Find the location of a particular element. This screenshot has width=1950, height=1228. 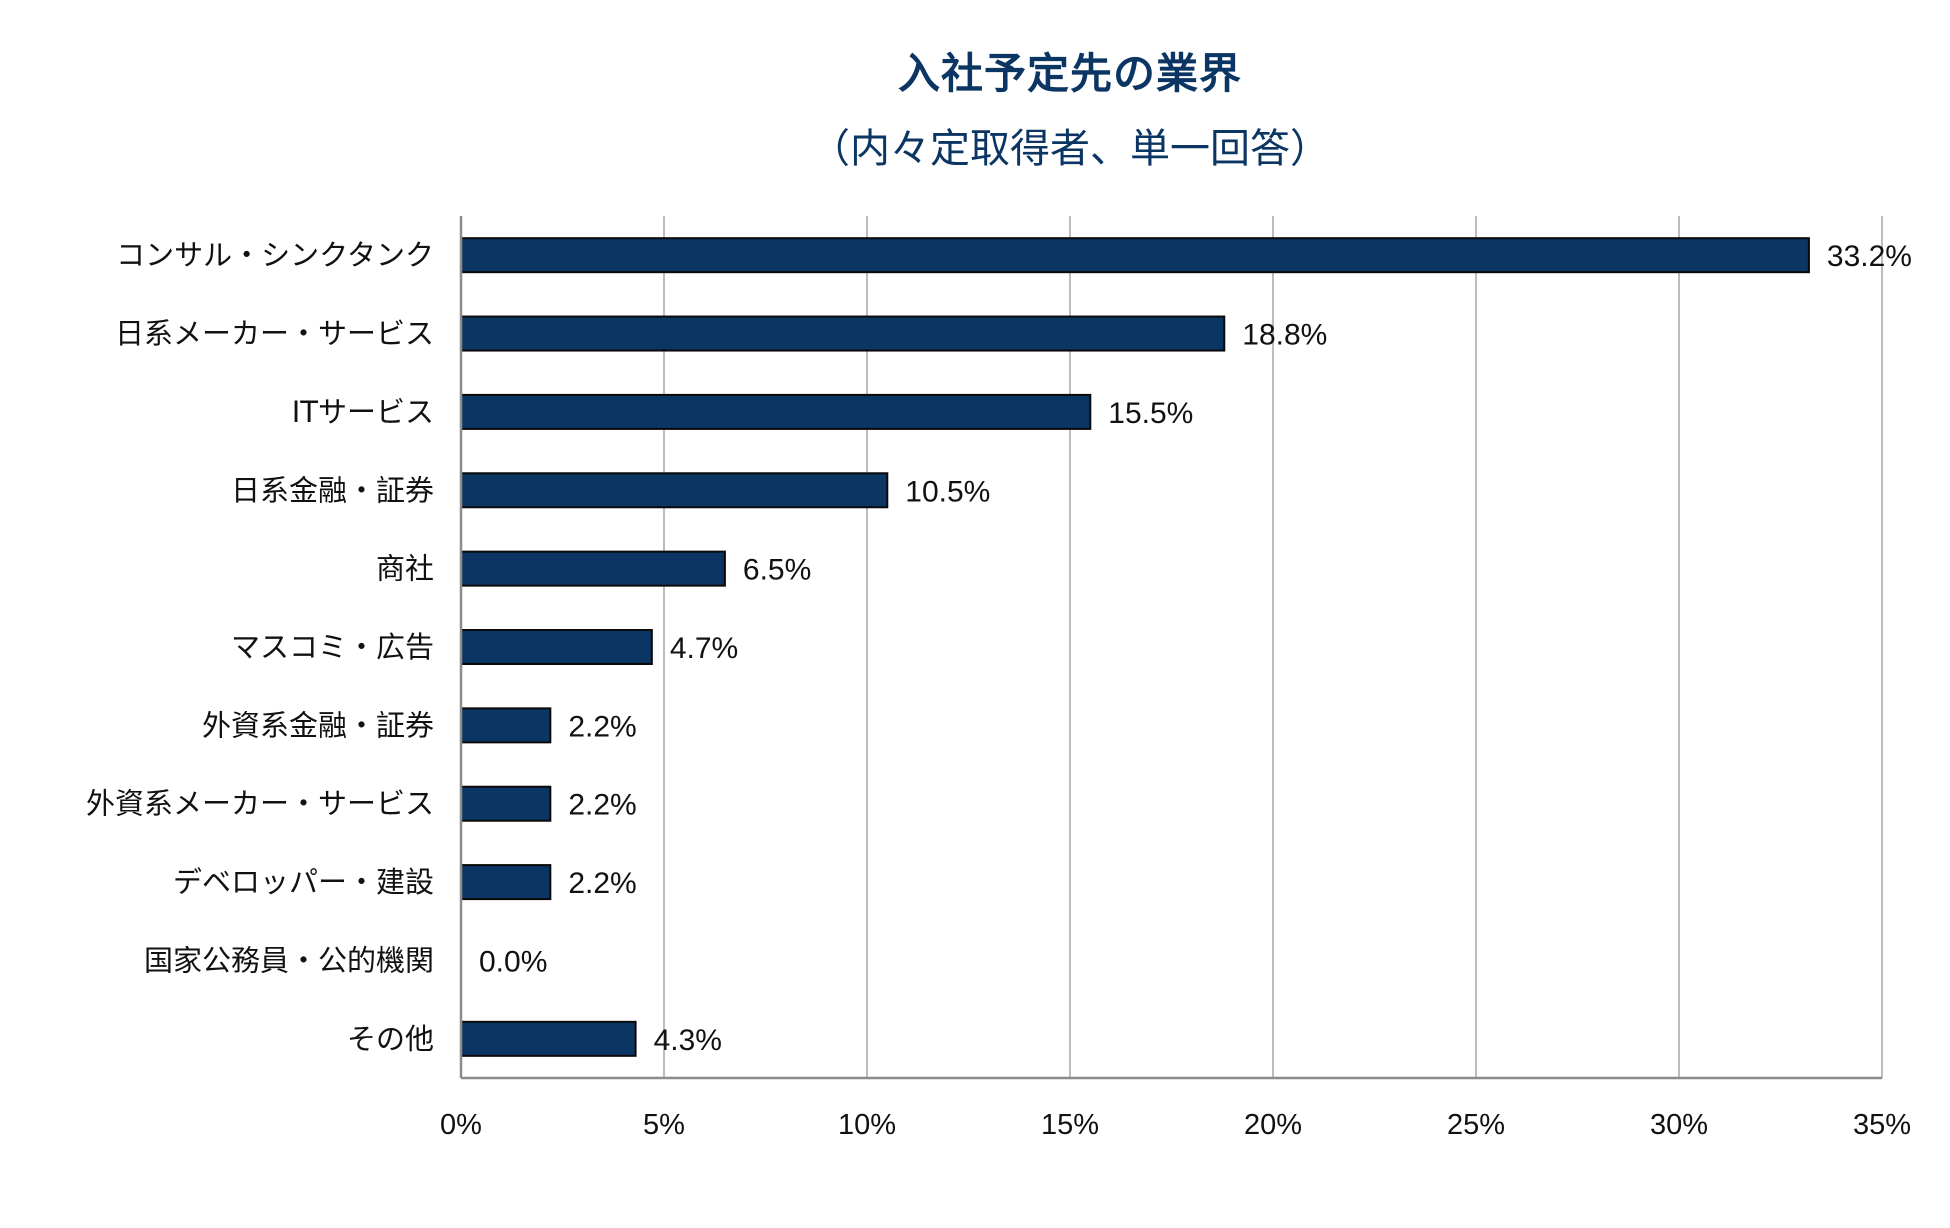

chart-title: 入社予定先の業界 is located at coordinates (1069, 73).